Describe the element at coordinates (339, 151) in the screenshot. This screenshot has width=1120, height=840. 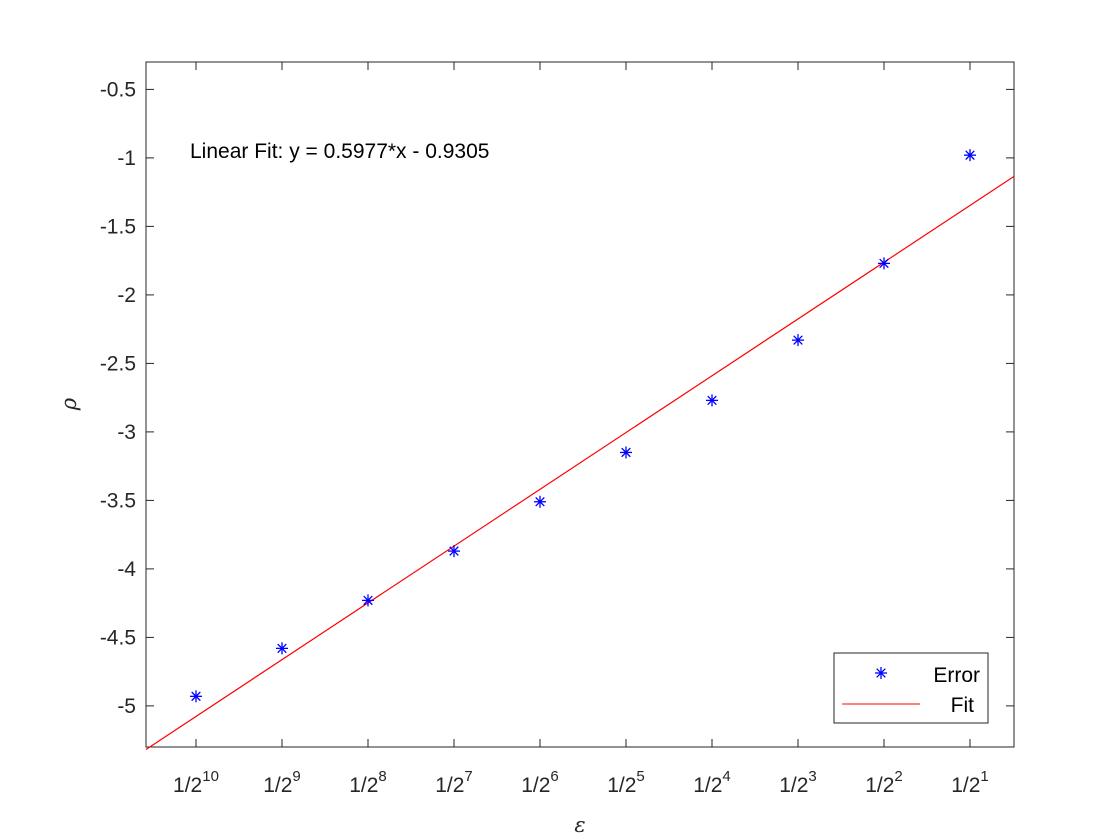
I see `annotation-text: Linear Fit: y = 0.5977*x - 0.9305` at that location.